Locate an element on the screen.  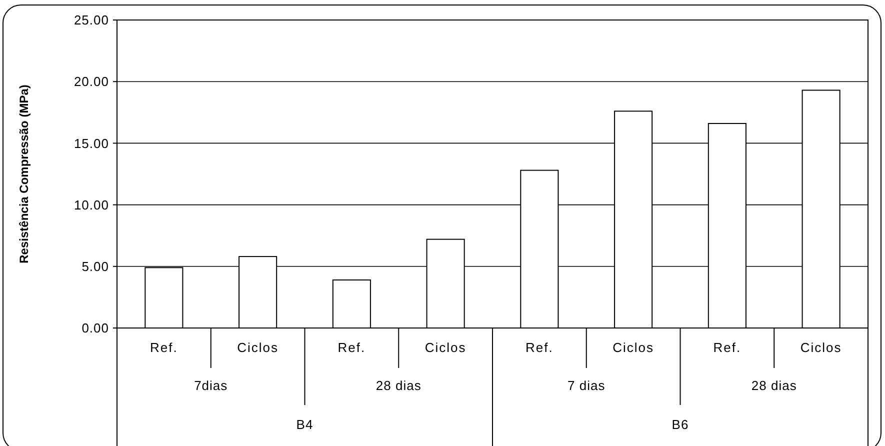
text: 7dias is located at coordinates (211, 385).